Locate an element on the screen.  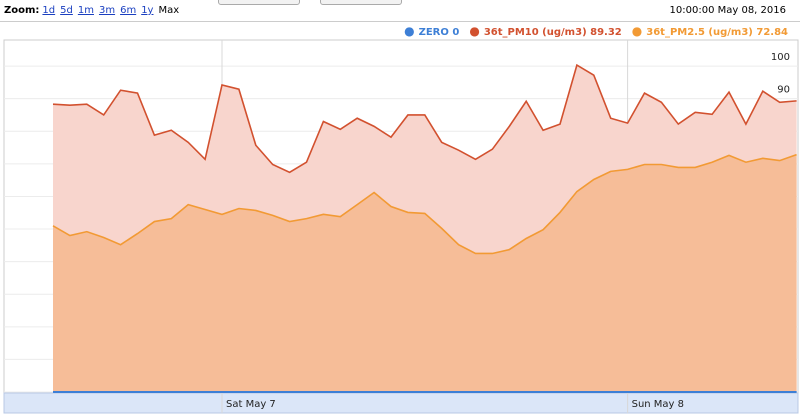
legend-name: ZERO is located at coordinates (433, 32).